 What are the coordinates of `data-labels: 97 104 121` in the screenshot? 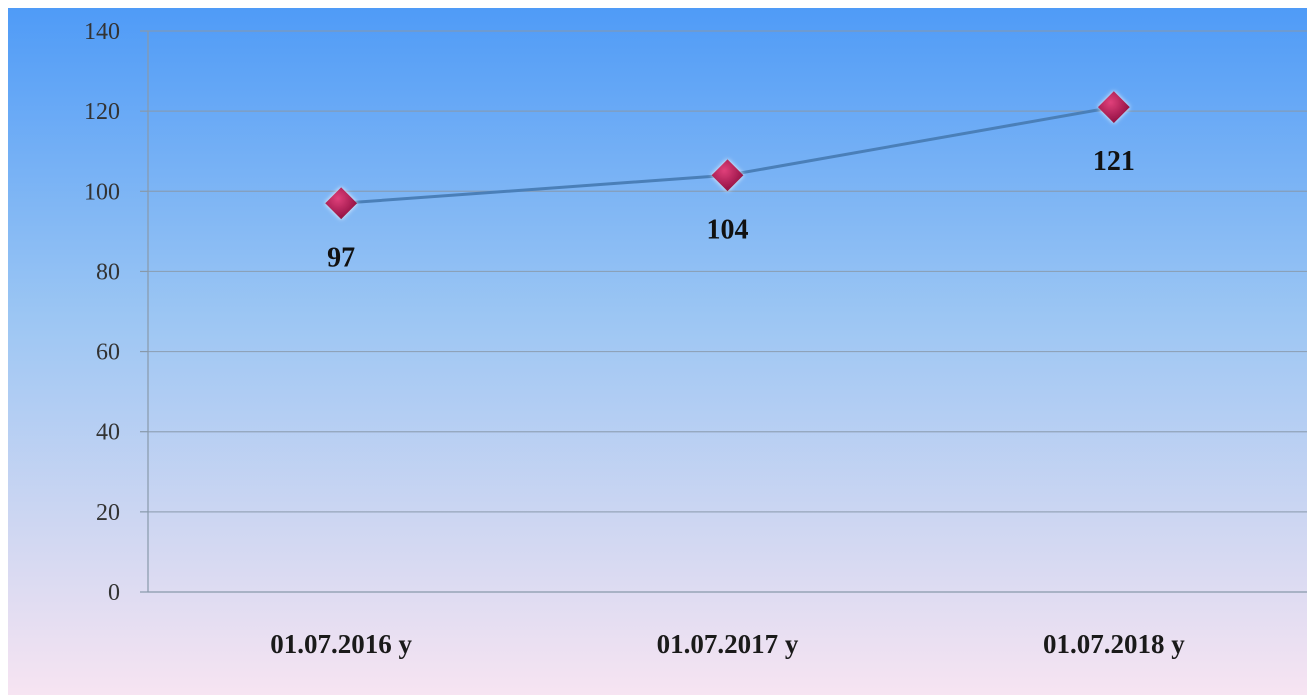 It's located at (731, 209).